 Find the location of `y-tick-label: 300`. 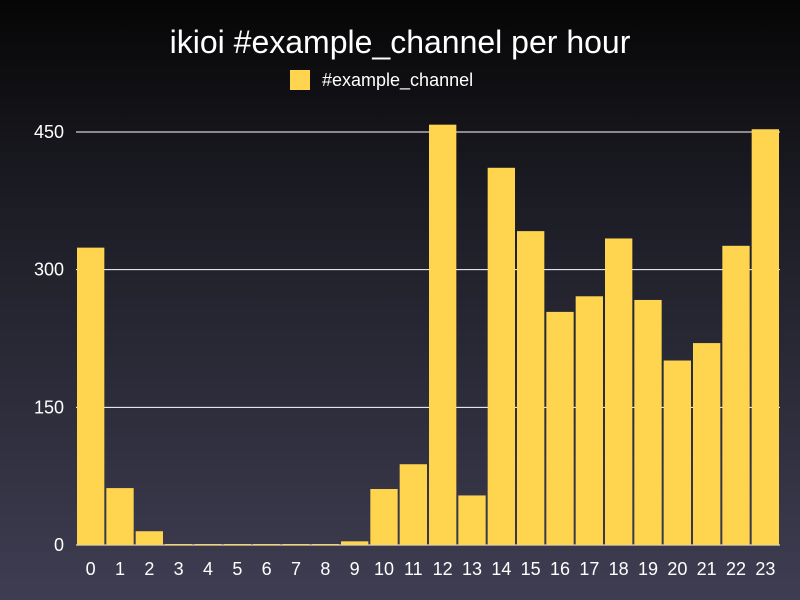

y-tick-label: 300 is located at coordinates (49, 270).